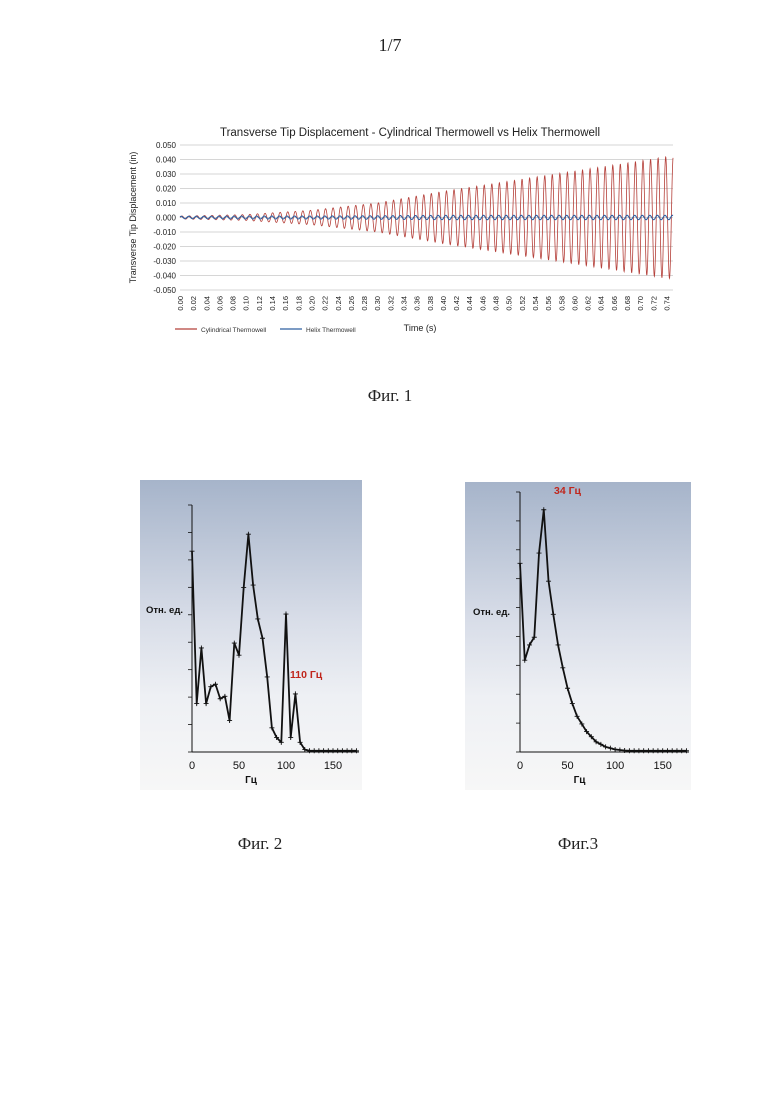 This screenshot has height=1103, width=780. What do you see at coordinates (164, 247) in the screenshot?
I see `y-tick-label: -0.020` at bounding box center [164, 247].